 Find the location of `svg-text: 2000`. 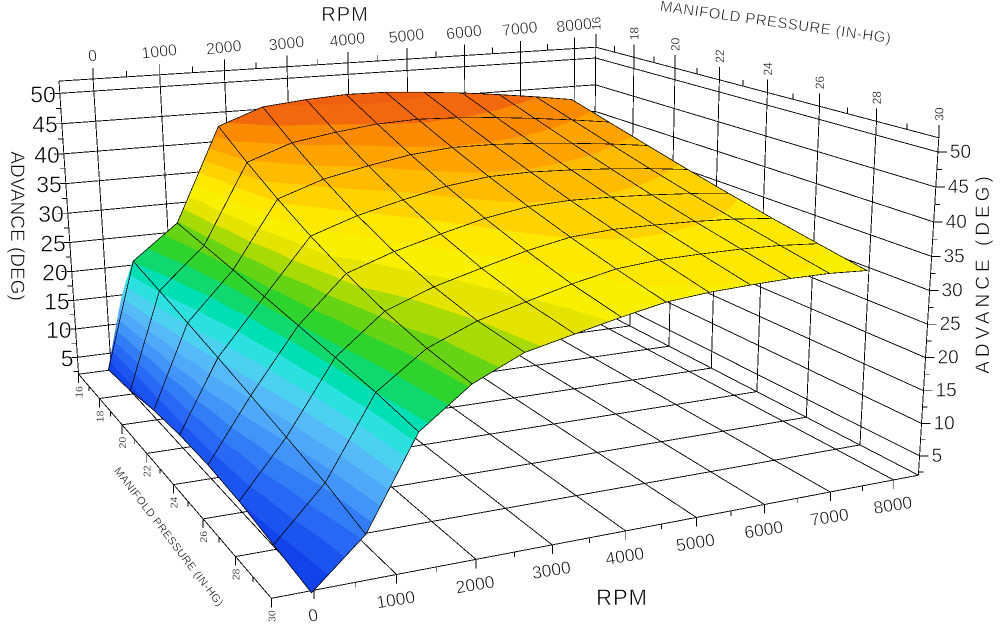

svg-text: 2000 is located at coordinates (223, 48).